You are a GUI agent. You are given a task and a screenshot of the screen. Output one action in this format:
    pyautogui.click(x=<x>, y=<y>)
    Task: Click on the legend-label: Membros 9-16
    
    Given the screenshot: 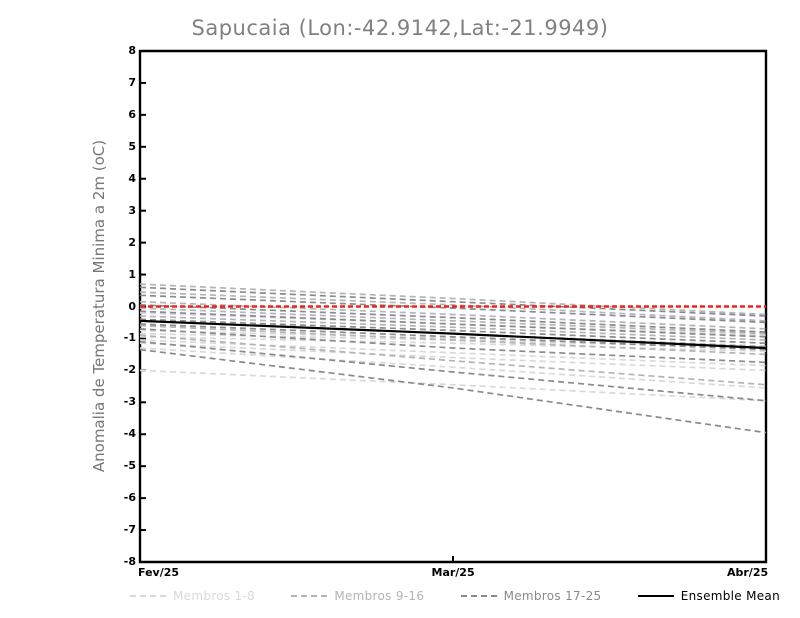 What is the action you would take?
    pyautogui.click(x=379, y=596)
    